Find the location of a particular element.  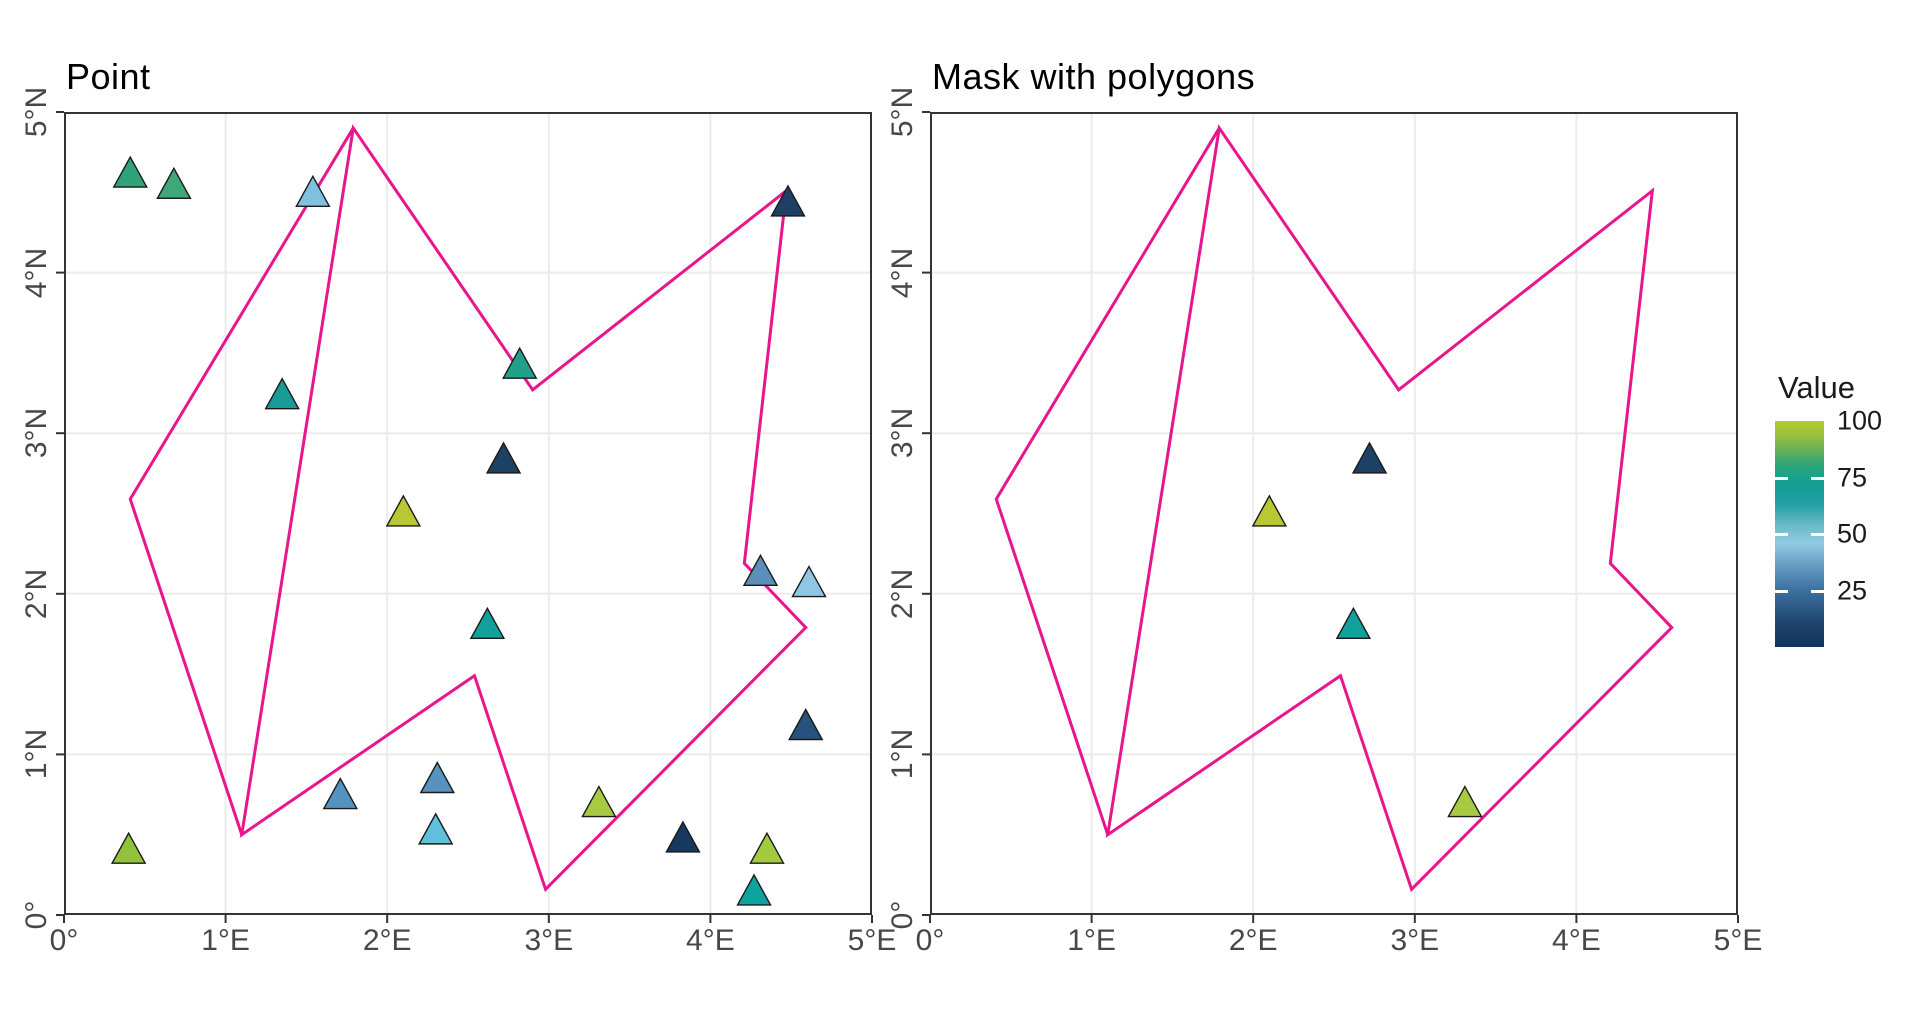

legend-value-label: 100 is located at coordinates (1860, 420).